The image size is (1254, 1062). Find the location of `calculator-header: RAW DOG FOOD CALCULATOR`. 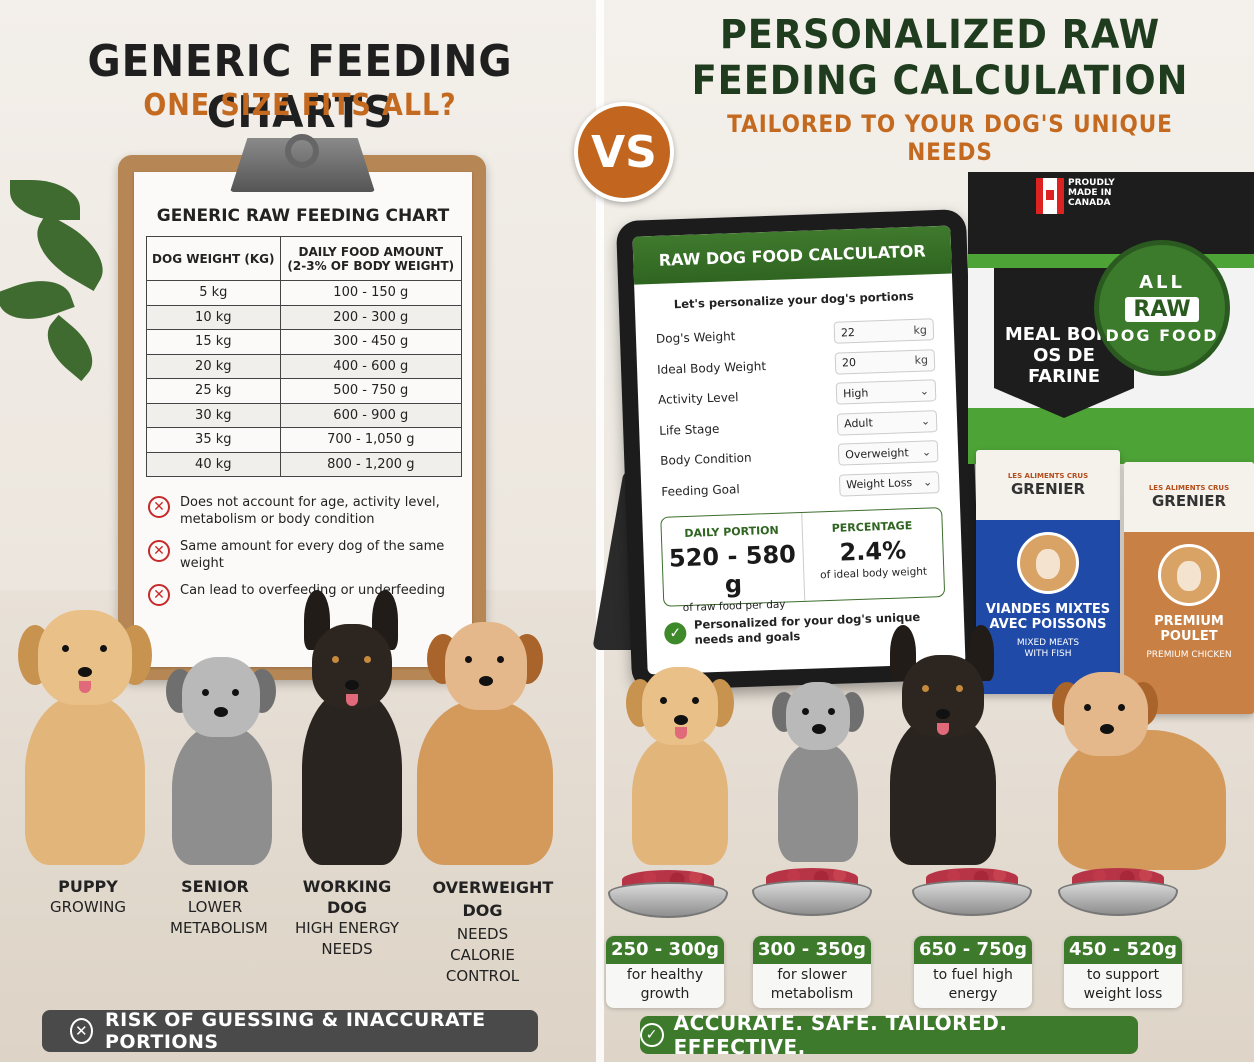

calculator-header: RAW DOG FOOD CALCULATOR is located at coordinates (792, 255).